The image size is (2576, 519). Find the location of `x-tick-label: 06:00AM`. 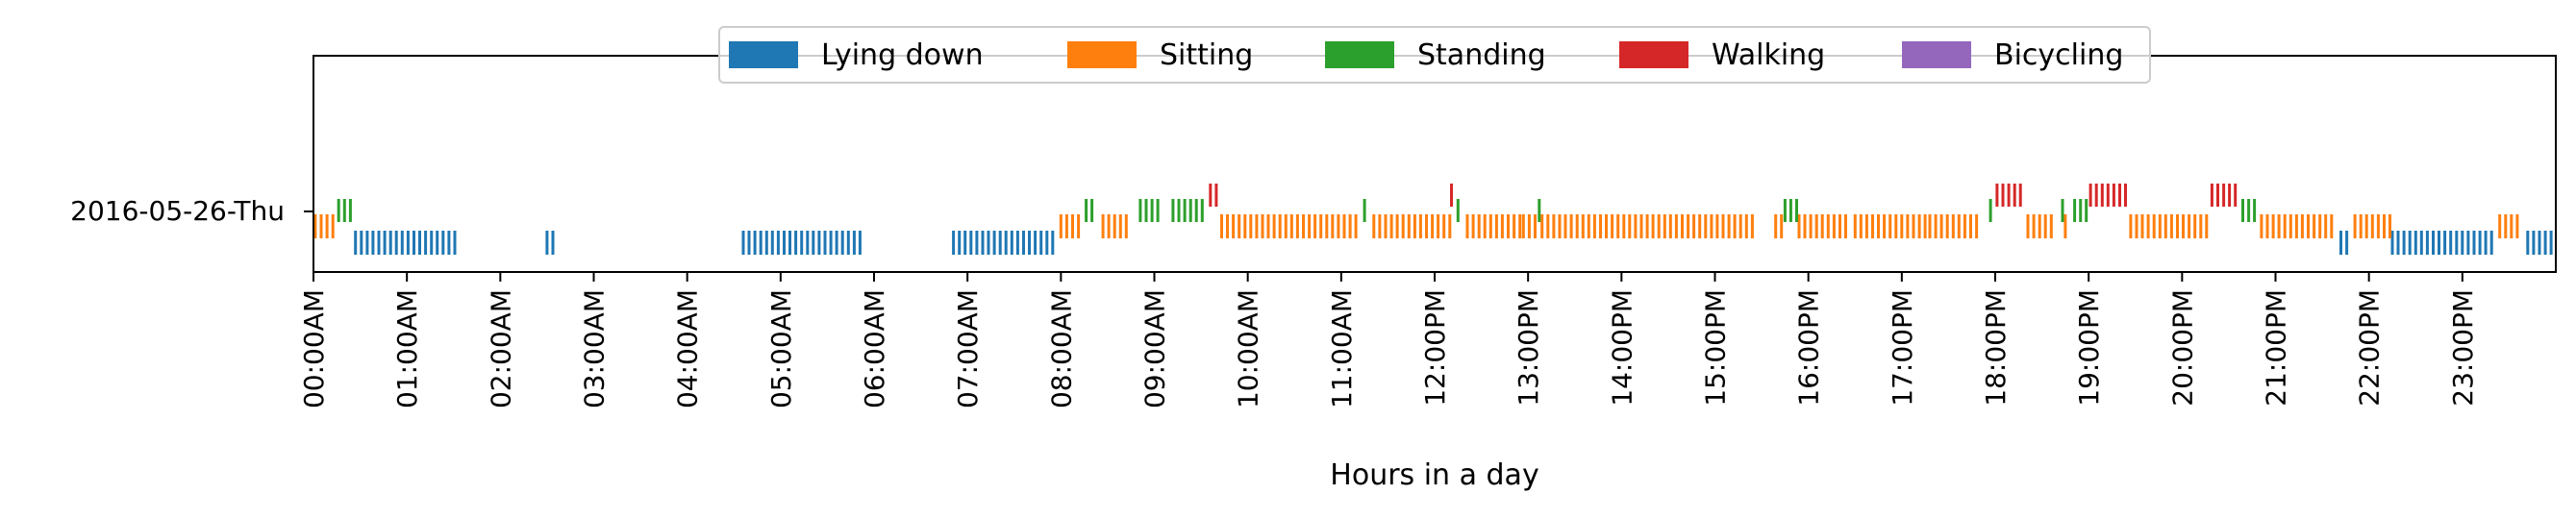

x-tick-label: 06:00AM is located at coordinates (874, 348).